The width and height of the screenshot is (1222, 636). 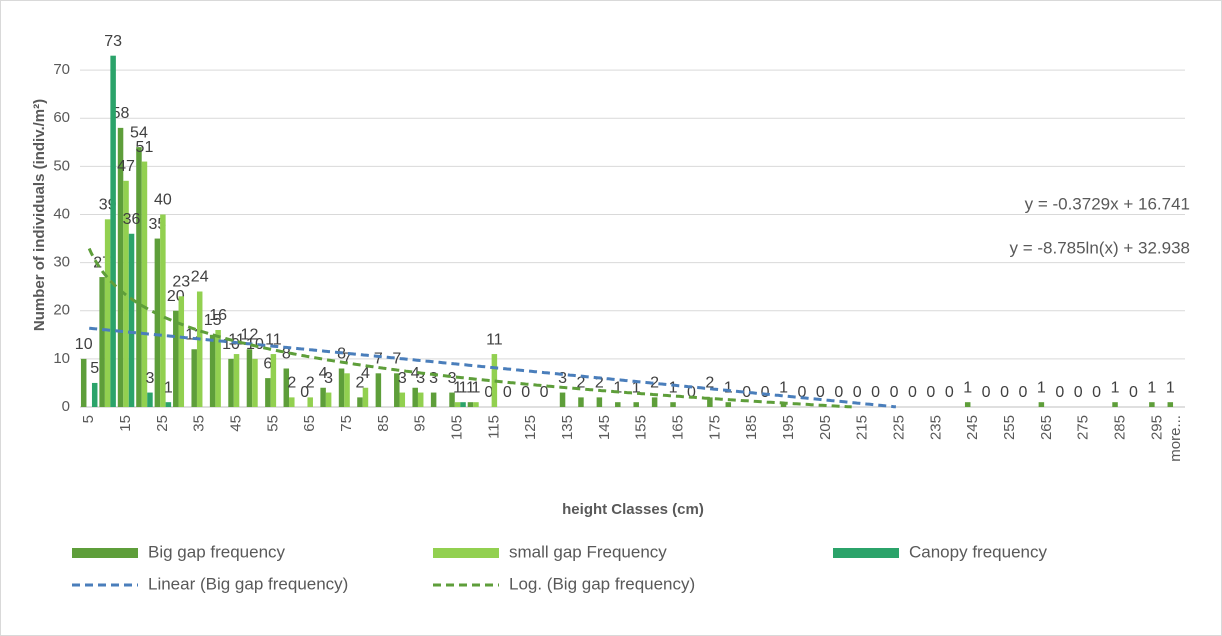 I want to click on data-label: 16, so click(x=218, y=315).